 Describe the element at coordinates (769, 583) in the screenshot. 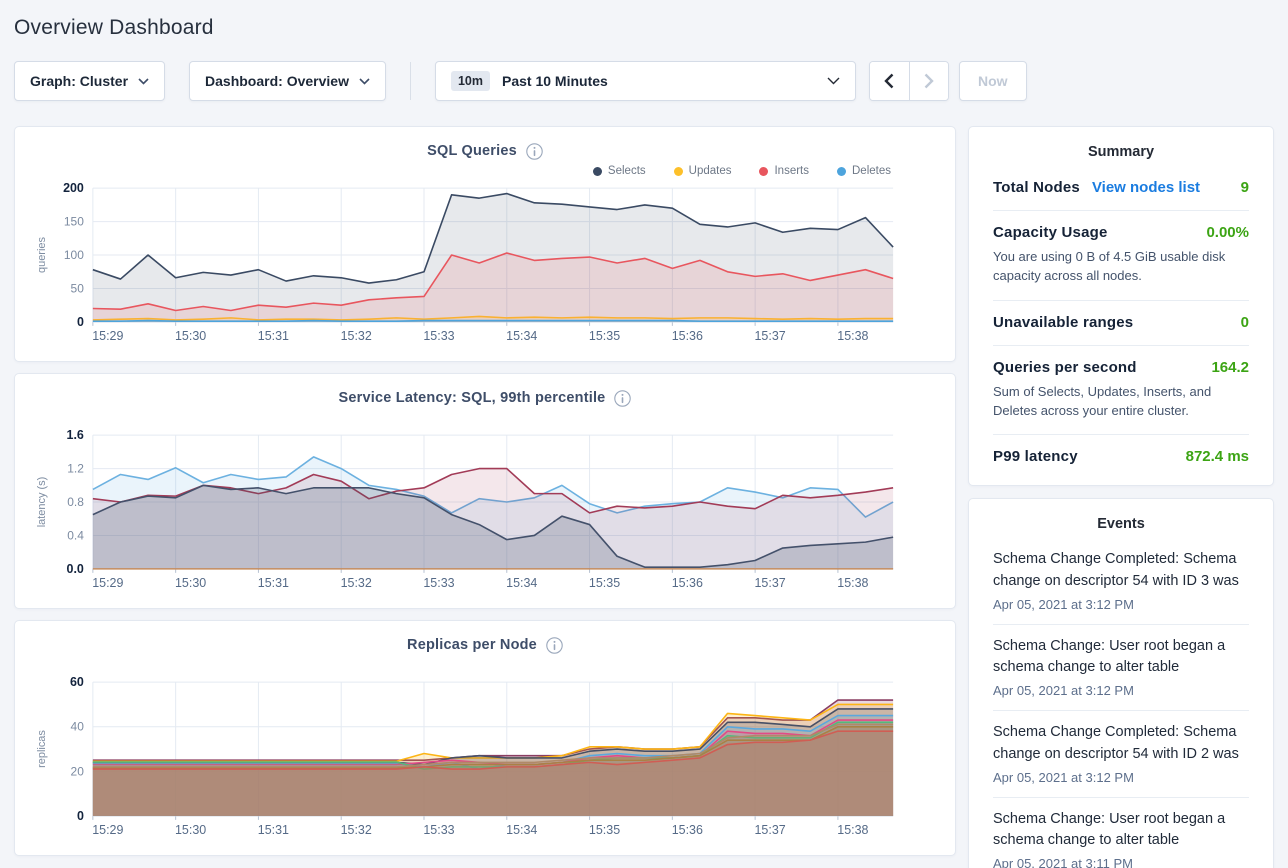

I see `svg-text: 15:37` at that location.